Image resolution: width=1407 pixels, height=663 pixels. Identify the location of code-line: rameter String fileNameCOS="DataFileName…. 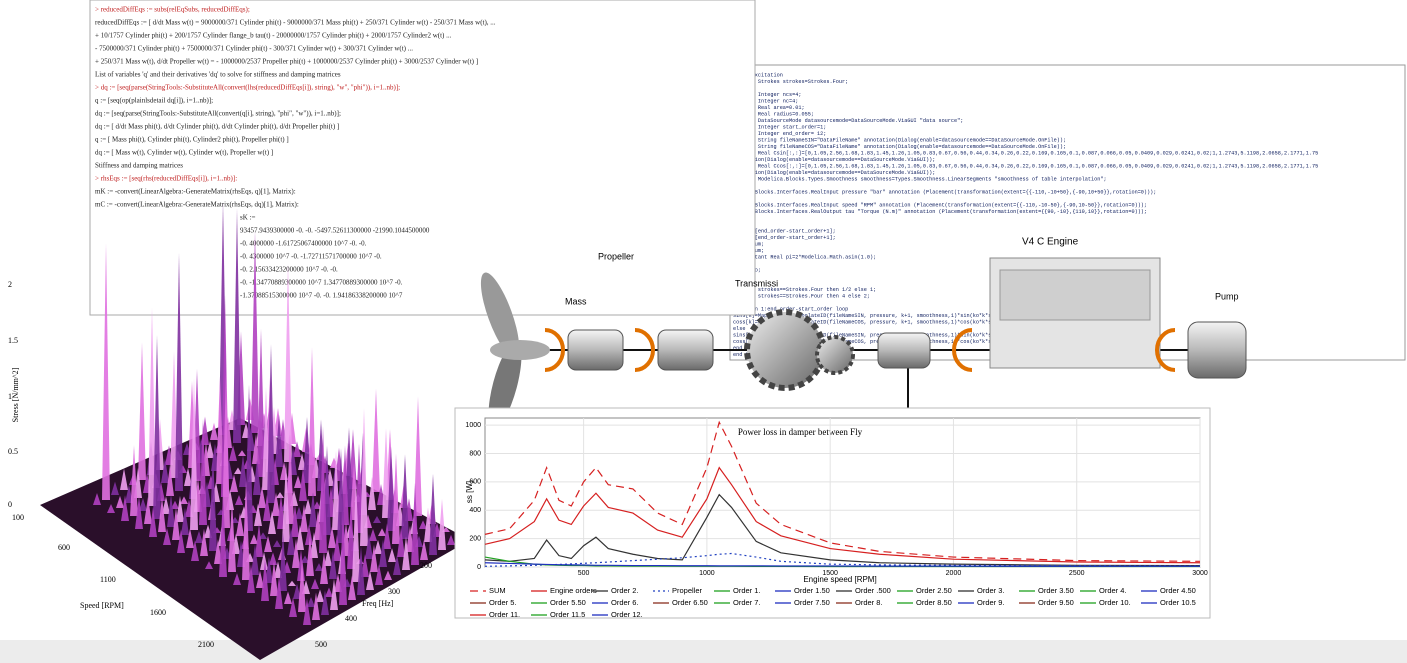
(899, 147).